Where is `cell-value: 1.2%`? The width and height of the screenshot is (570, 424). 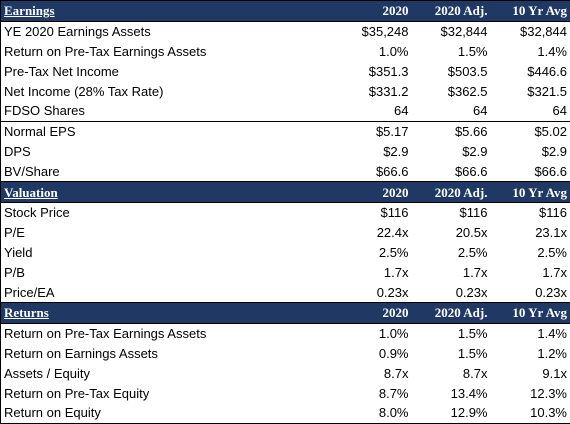
cell-value: 1.2% is located at coordinates (530, 354).